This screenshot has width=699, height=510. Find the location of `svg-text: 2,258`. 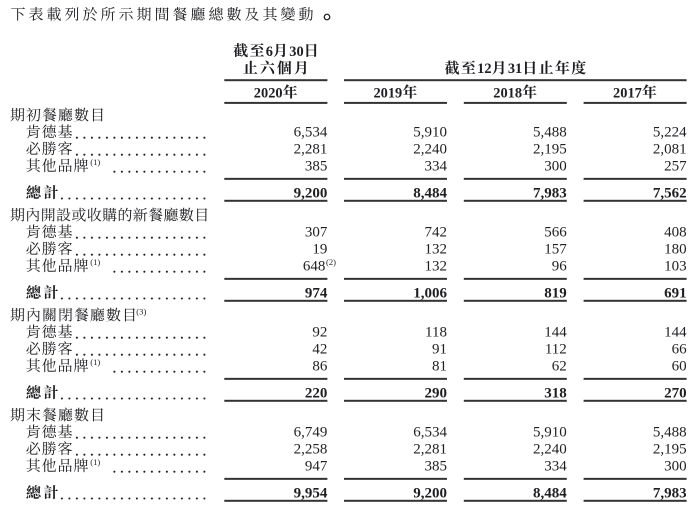

svg-text: 2,258 is located at coordinates (311, 450).